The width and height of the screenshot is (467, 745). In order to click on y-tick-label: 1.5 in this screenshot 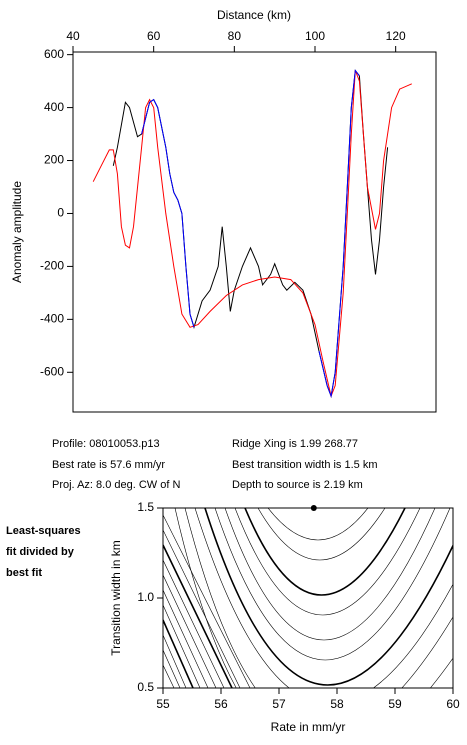, I will do `click(145, 507)`.